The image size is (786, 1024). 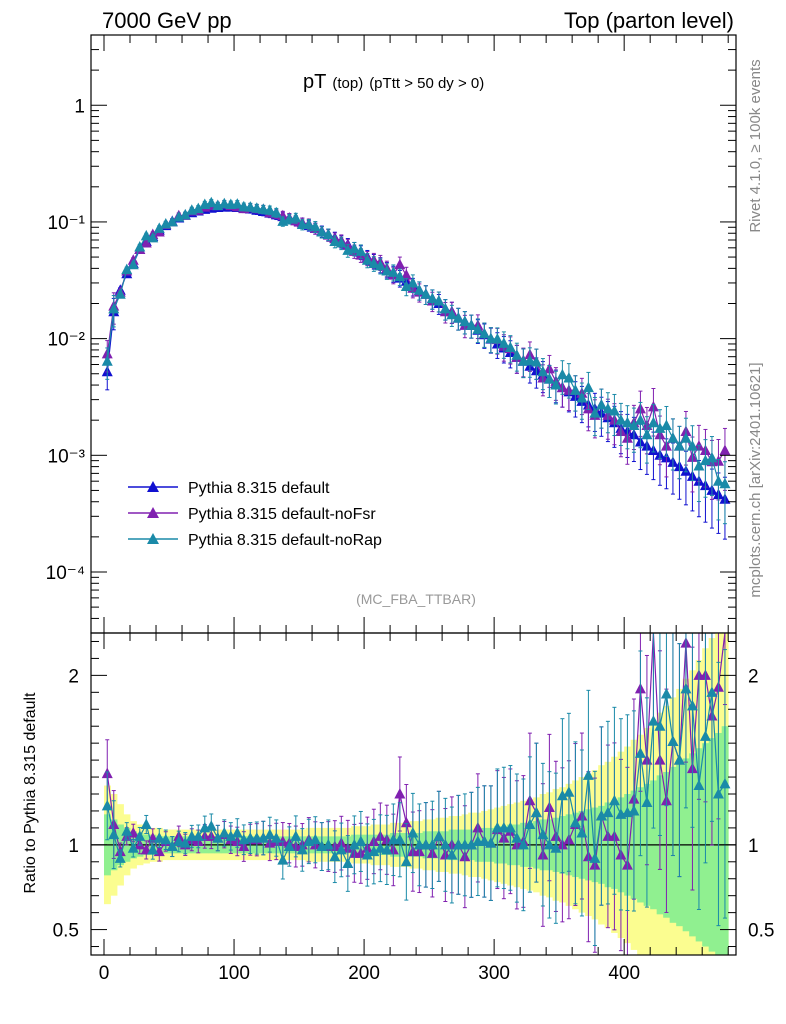 What do you see at coordinates (755, 145) in the screenshot?
I see `rivet-version-label: Rivet 4.1.0, ≥ 100k events` at bounding box center [755, 145].